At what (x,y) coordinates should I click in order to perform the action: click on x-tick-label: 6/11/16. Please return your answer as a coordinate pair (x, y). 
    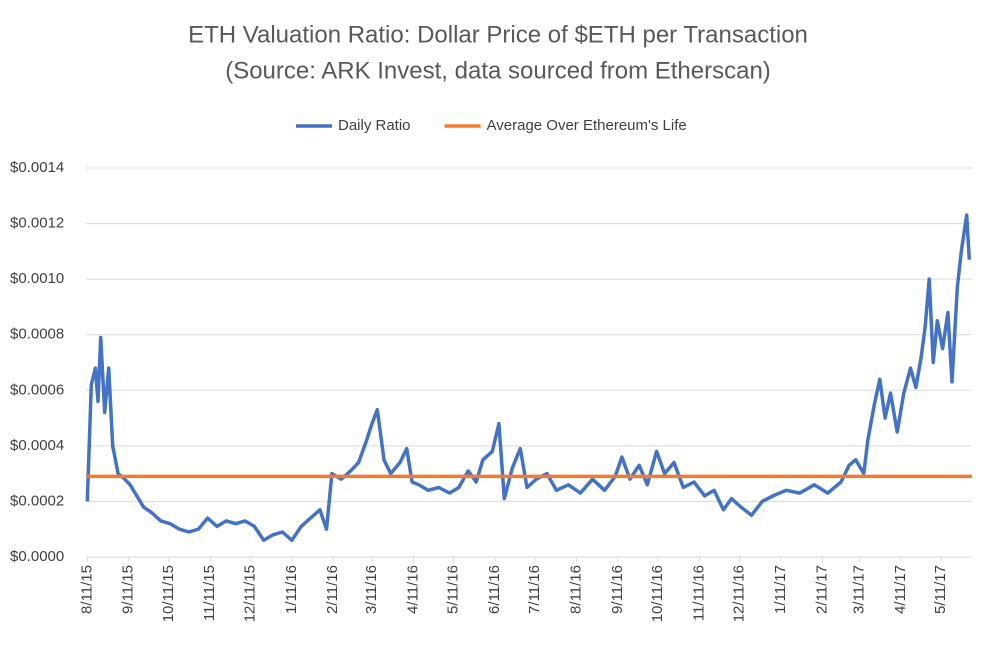
    Looking at the image, I should click on (494, 589).